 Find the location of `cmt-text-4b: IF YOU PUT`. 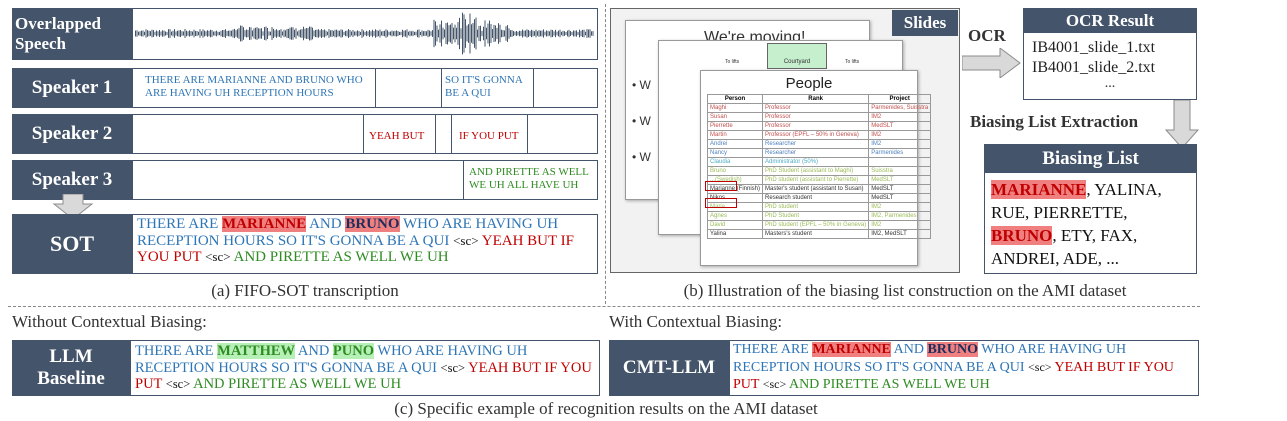

cmt-text-4b: IF YOU PUT is located at coordinates (953, 376).